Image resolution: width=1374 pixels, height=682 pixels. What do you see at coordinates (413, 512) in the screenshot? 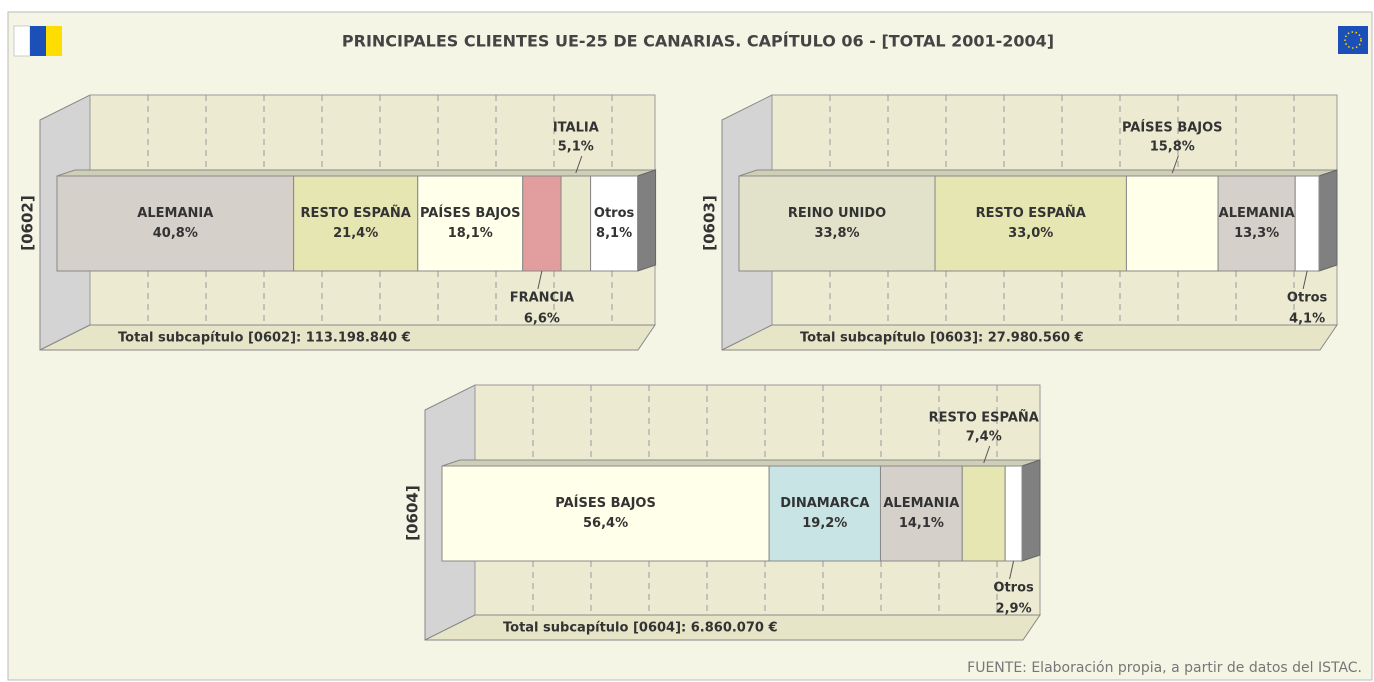
I see `y-axis-label: [0604]` at bounding box center [413, 512].